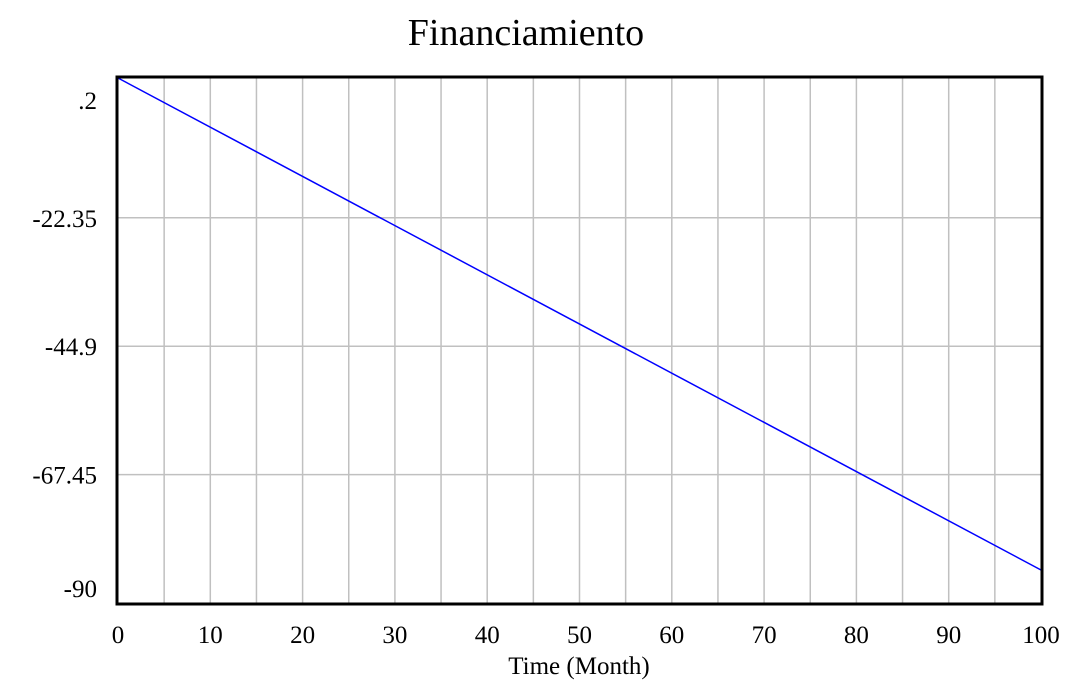 The height and width of the screenshot is (684, 1070). I want to click on chart-title: Financiamiento, so click(526, 33).